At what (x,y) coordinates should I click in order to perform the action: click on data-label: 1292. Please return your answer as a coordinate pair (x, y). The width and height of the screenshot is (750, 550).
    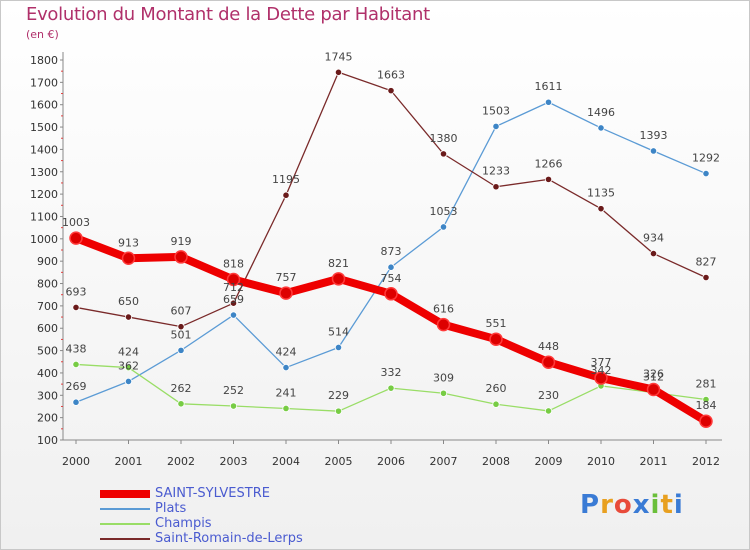
    Looking at the image, I should click on (706, 158).